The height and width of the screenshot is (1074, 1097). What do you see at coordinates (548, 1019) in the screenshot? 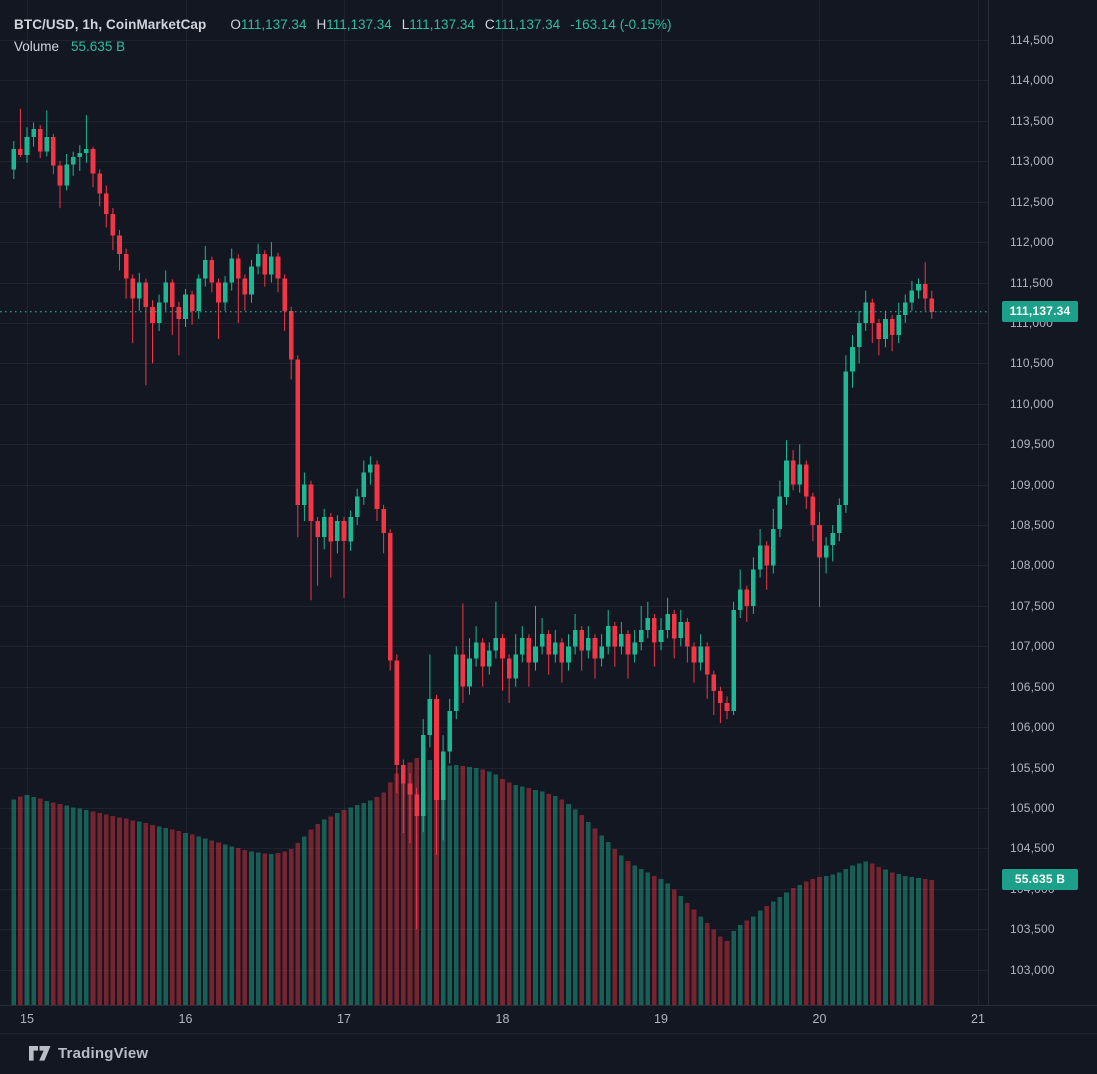
I see `time-axis: 15 16 17 18 19 20 21` at bounding box center [548, 1019].